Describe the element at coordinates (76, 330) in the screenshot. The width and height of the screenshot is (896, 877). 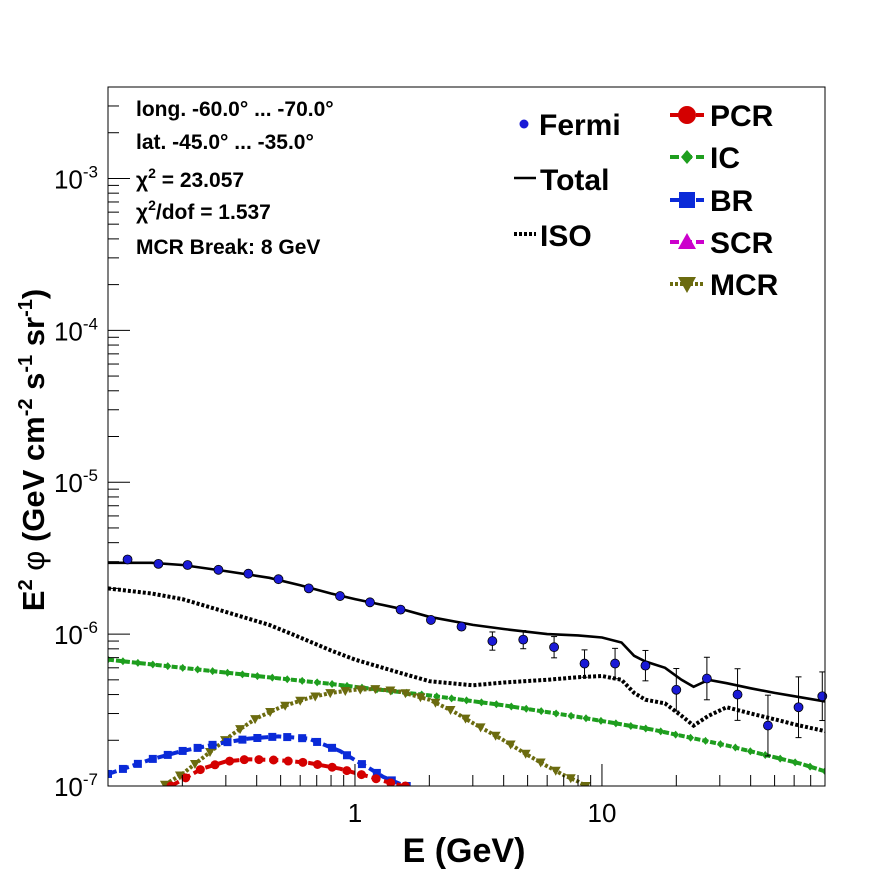
I see `y-tick-label: 10⁻⁴` at that location.